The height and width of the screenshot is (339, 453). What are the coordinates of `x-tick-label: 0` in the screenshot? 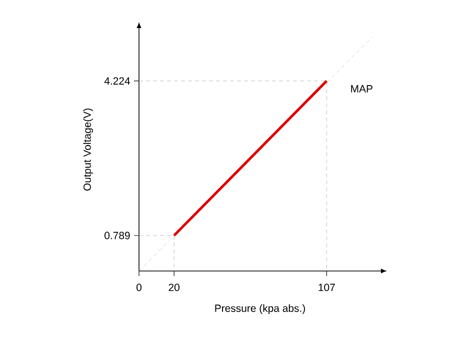 It's located at (139, 288).